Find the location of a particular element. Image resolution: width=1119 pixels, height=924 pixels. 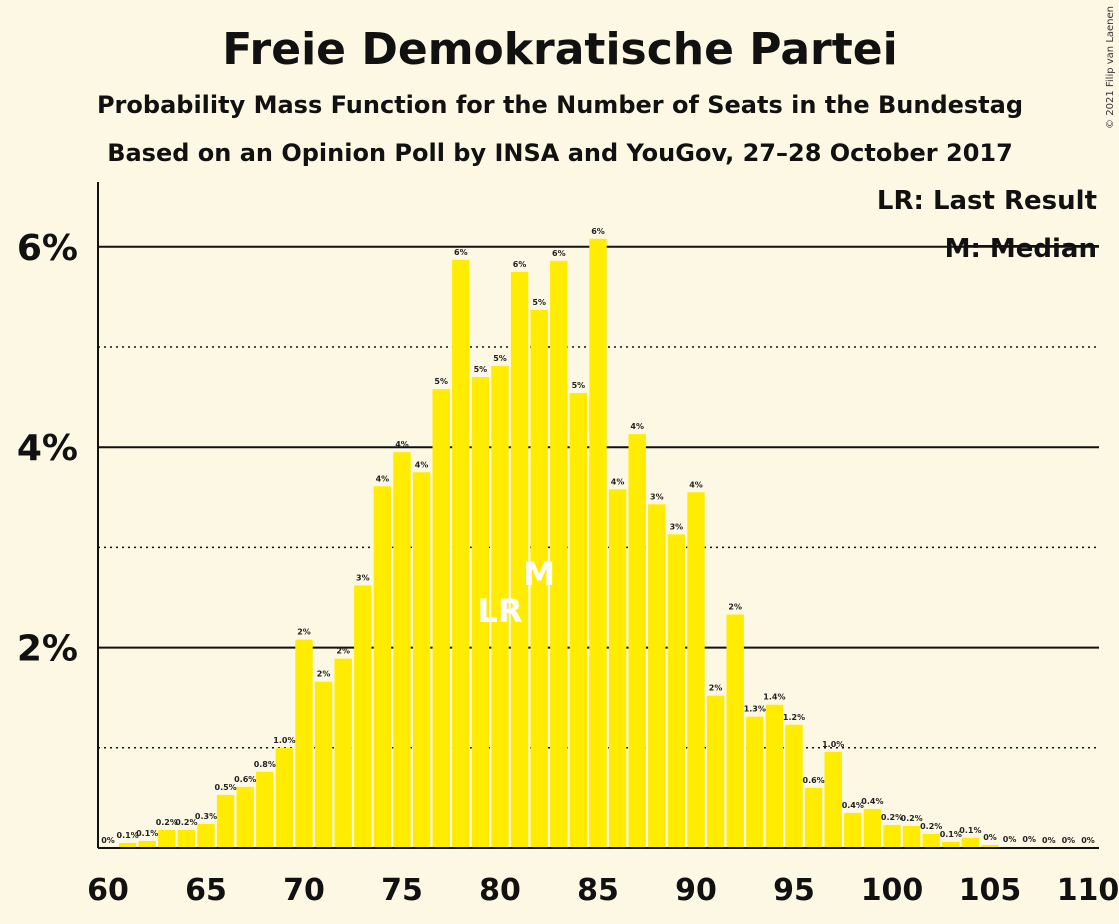

x-tick-label: 80 is located at coordinates (500, 890).